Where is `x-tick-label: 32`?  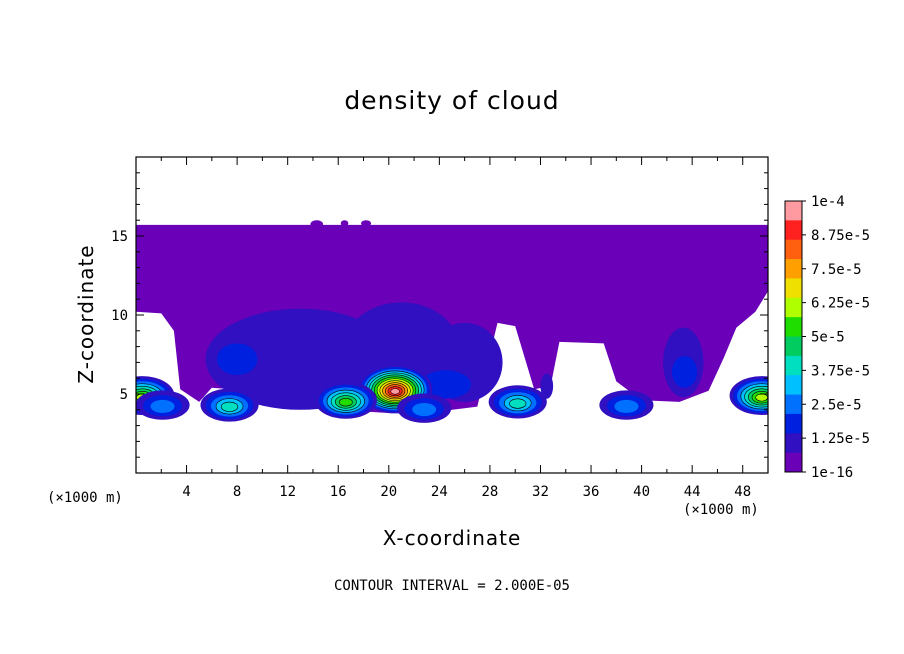 x-tick-label: 32 is located at coordinates (540, 492).